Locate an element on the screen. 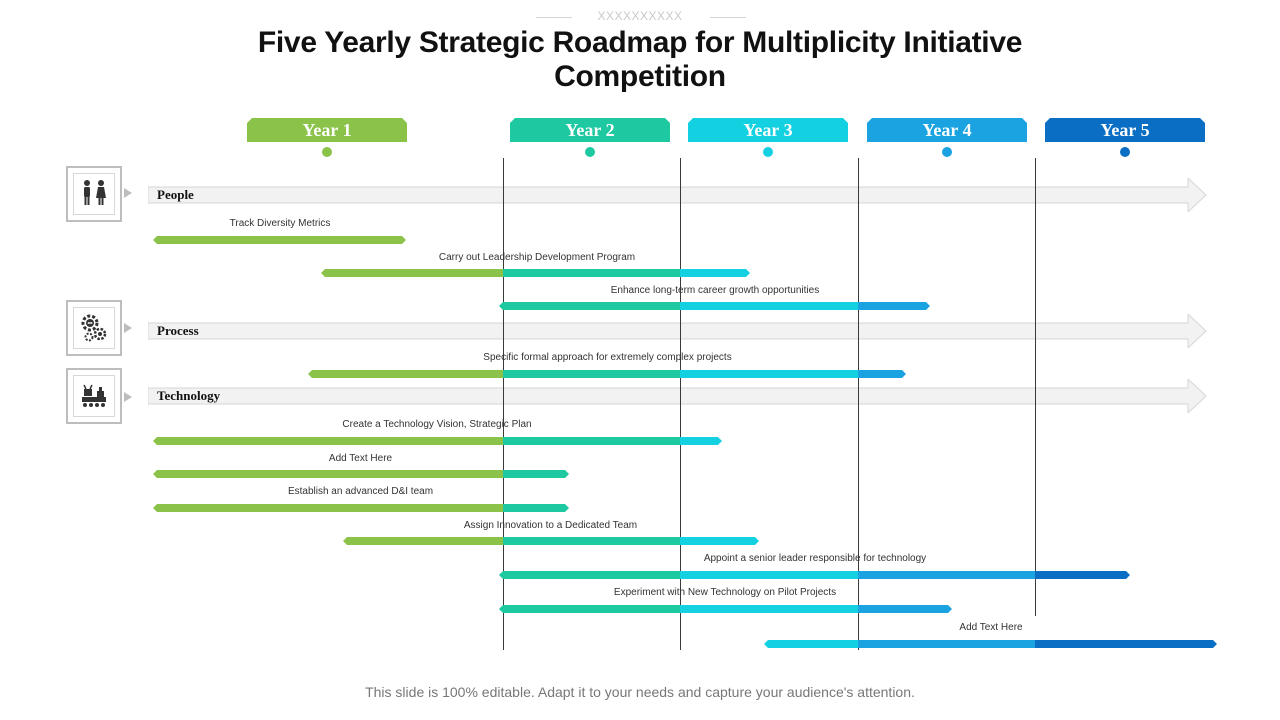  task-label-8: Assign Innovation to a Dedicated Team is located at coordinates (550, 525).